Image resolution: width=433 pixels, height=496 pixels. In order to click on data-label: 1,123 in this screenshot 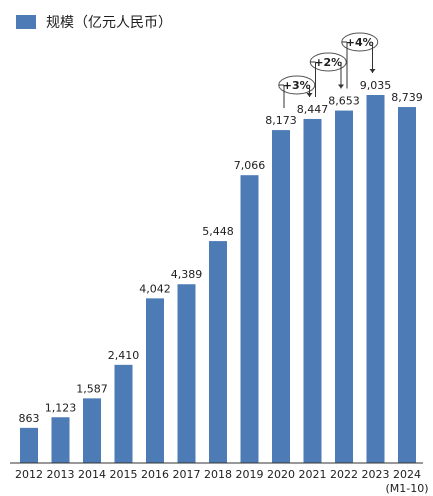, I will do `click(61, 407)`.